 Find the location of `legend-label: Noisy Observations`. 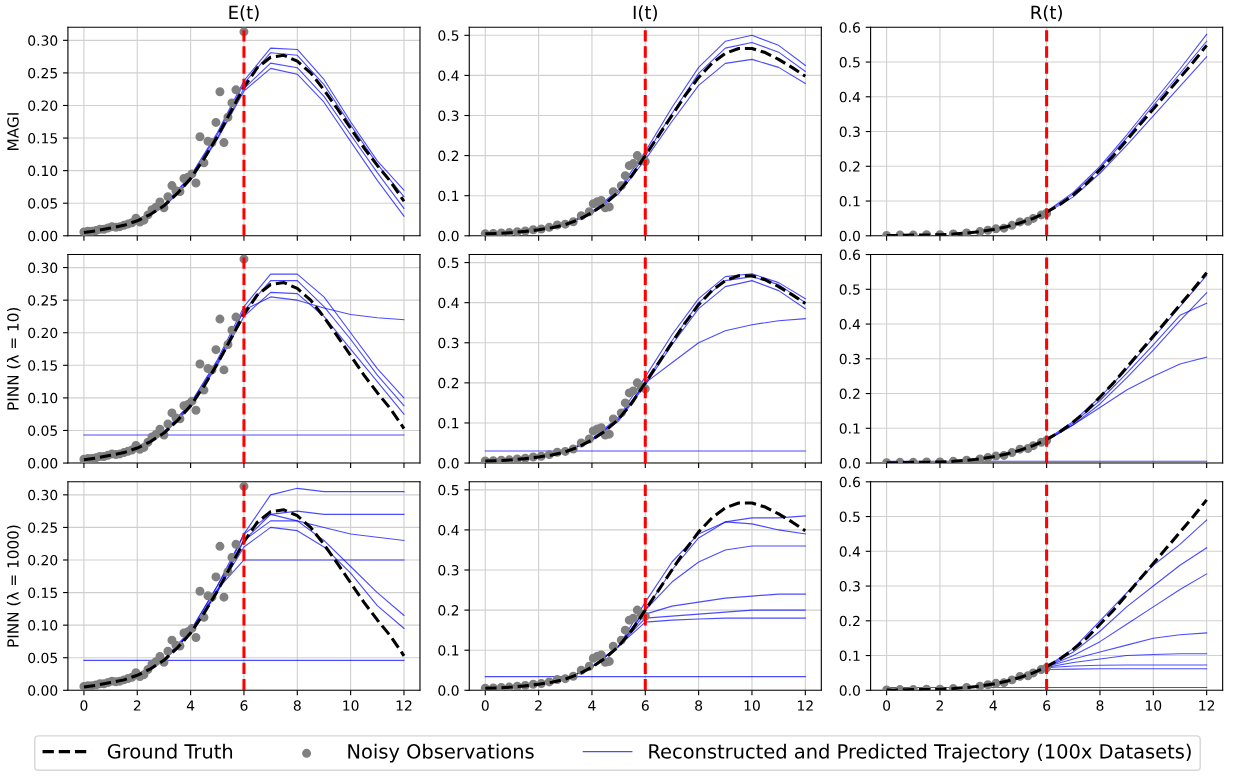

legend-label: Noisy Observations is located at coordinates (441, 753).